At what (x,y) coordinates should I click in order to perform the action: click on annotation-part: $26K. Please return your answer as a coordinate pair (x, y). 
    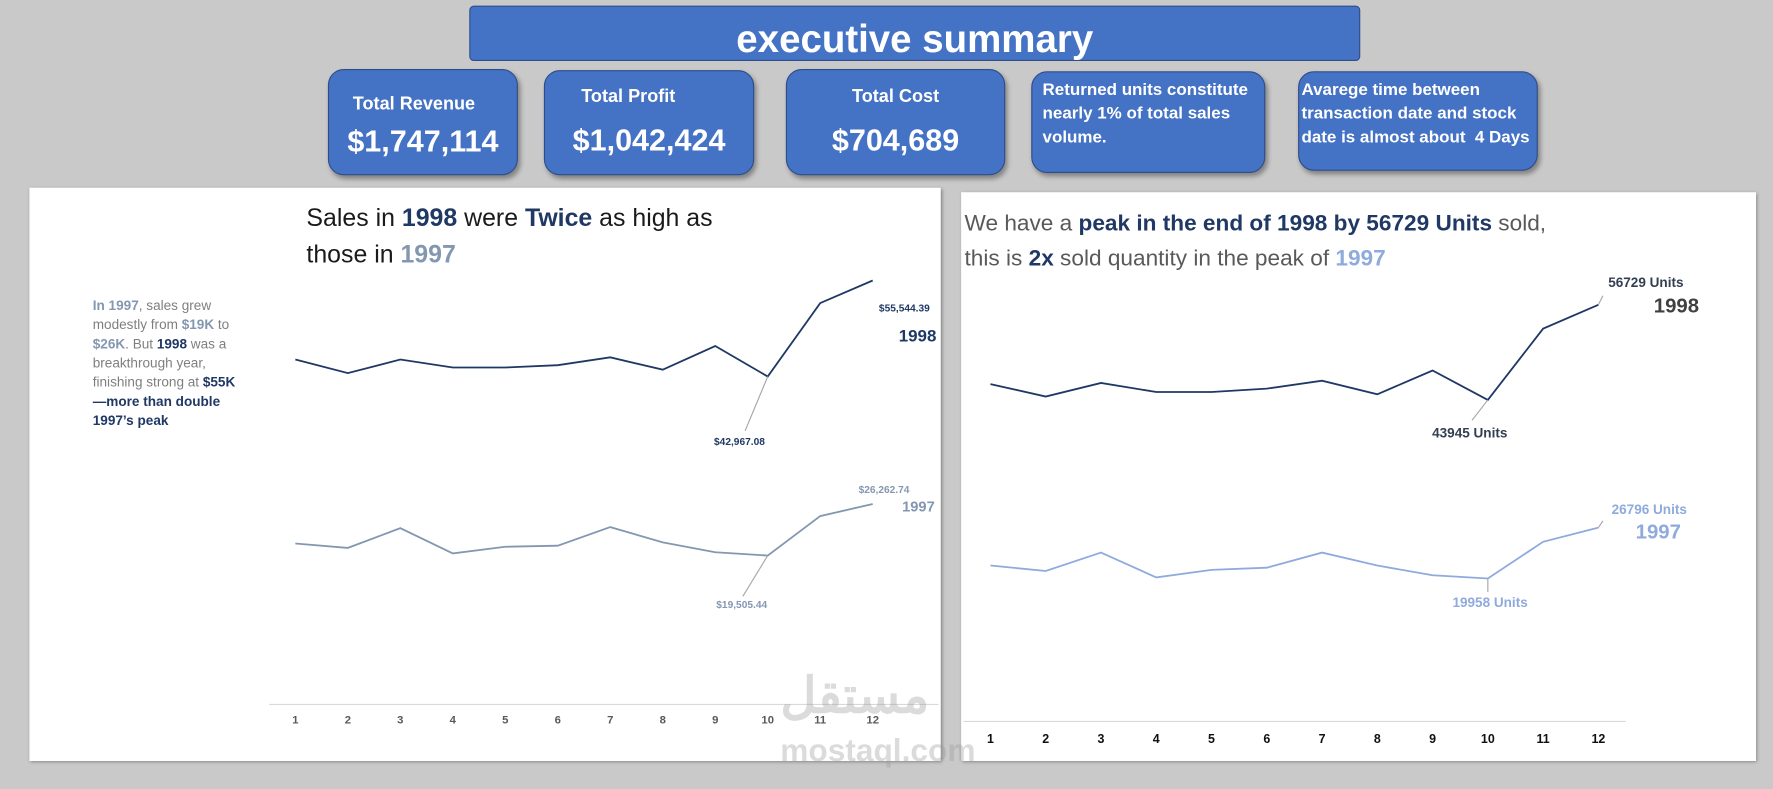
    Looking at the image, I should click on (109, 343).